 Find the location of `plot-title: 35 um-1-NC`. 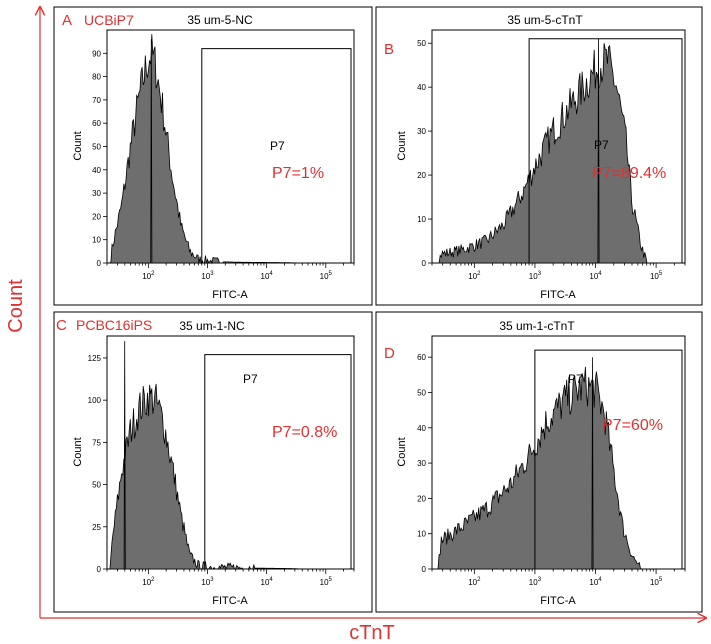

plot-title: 35 um-1-NC is located at coordinates (212, 326).